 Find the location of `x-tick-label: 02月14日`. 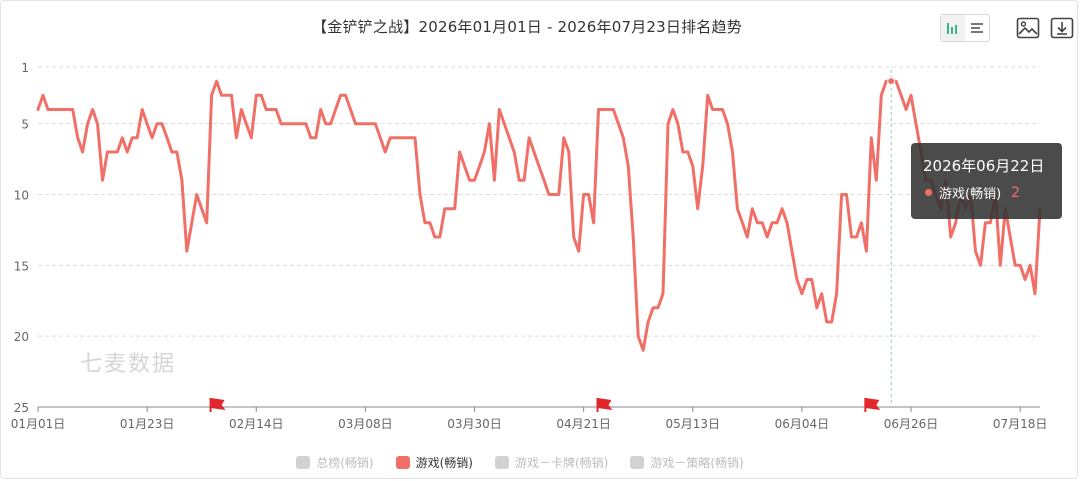

x-tick-label: 02月14日 is located at coordinates (256, 424).